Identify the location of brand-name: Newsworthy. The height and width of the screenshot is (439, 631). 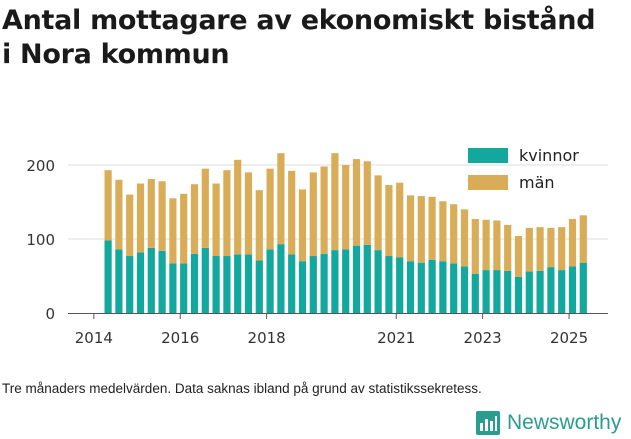
(564, 422).